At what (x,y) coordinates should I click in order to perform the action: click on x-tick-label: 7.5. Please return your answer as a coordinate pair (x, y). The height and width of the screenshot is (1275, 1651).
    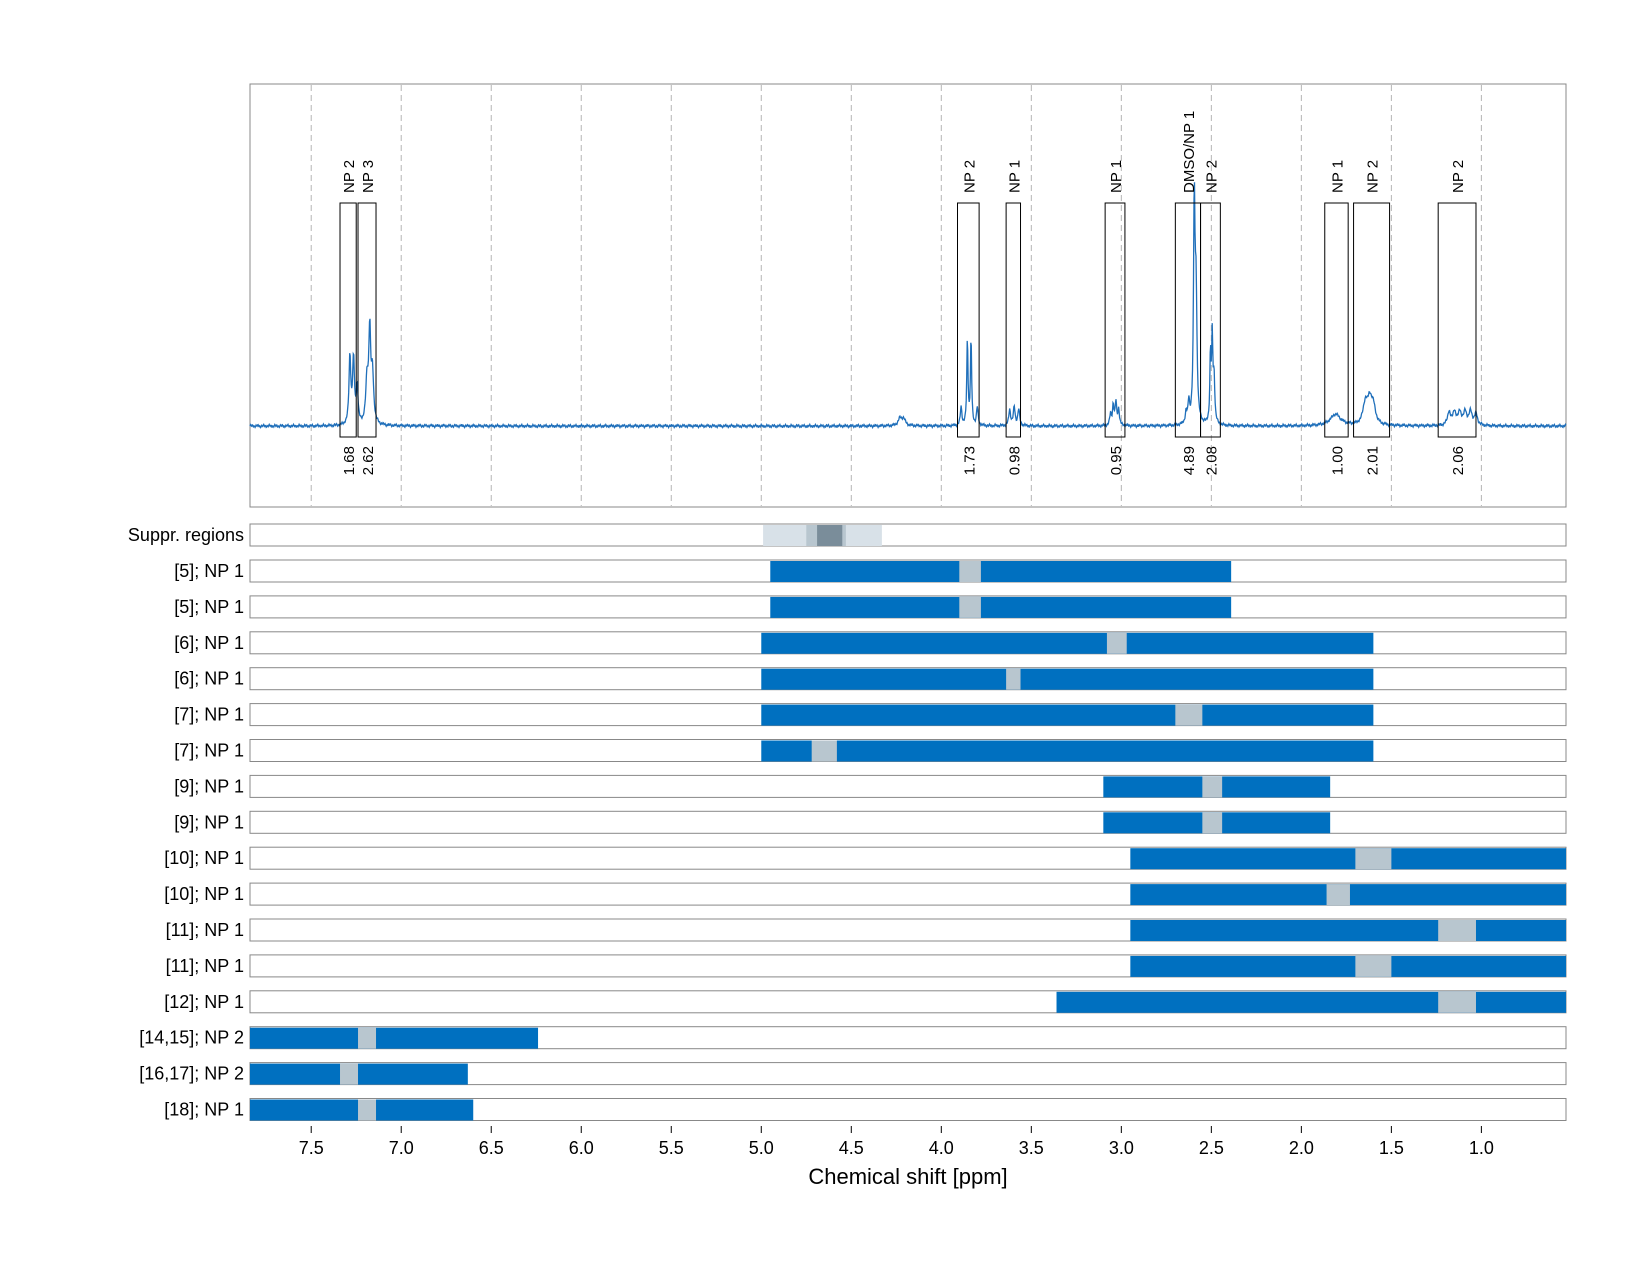
    Looking at the image, I should click on (311, 1148).